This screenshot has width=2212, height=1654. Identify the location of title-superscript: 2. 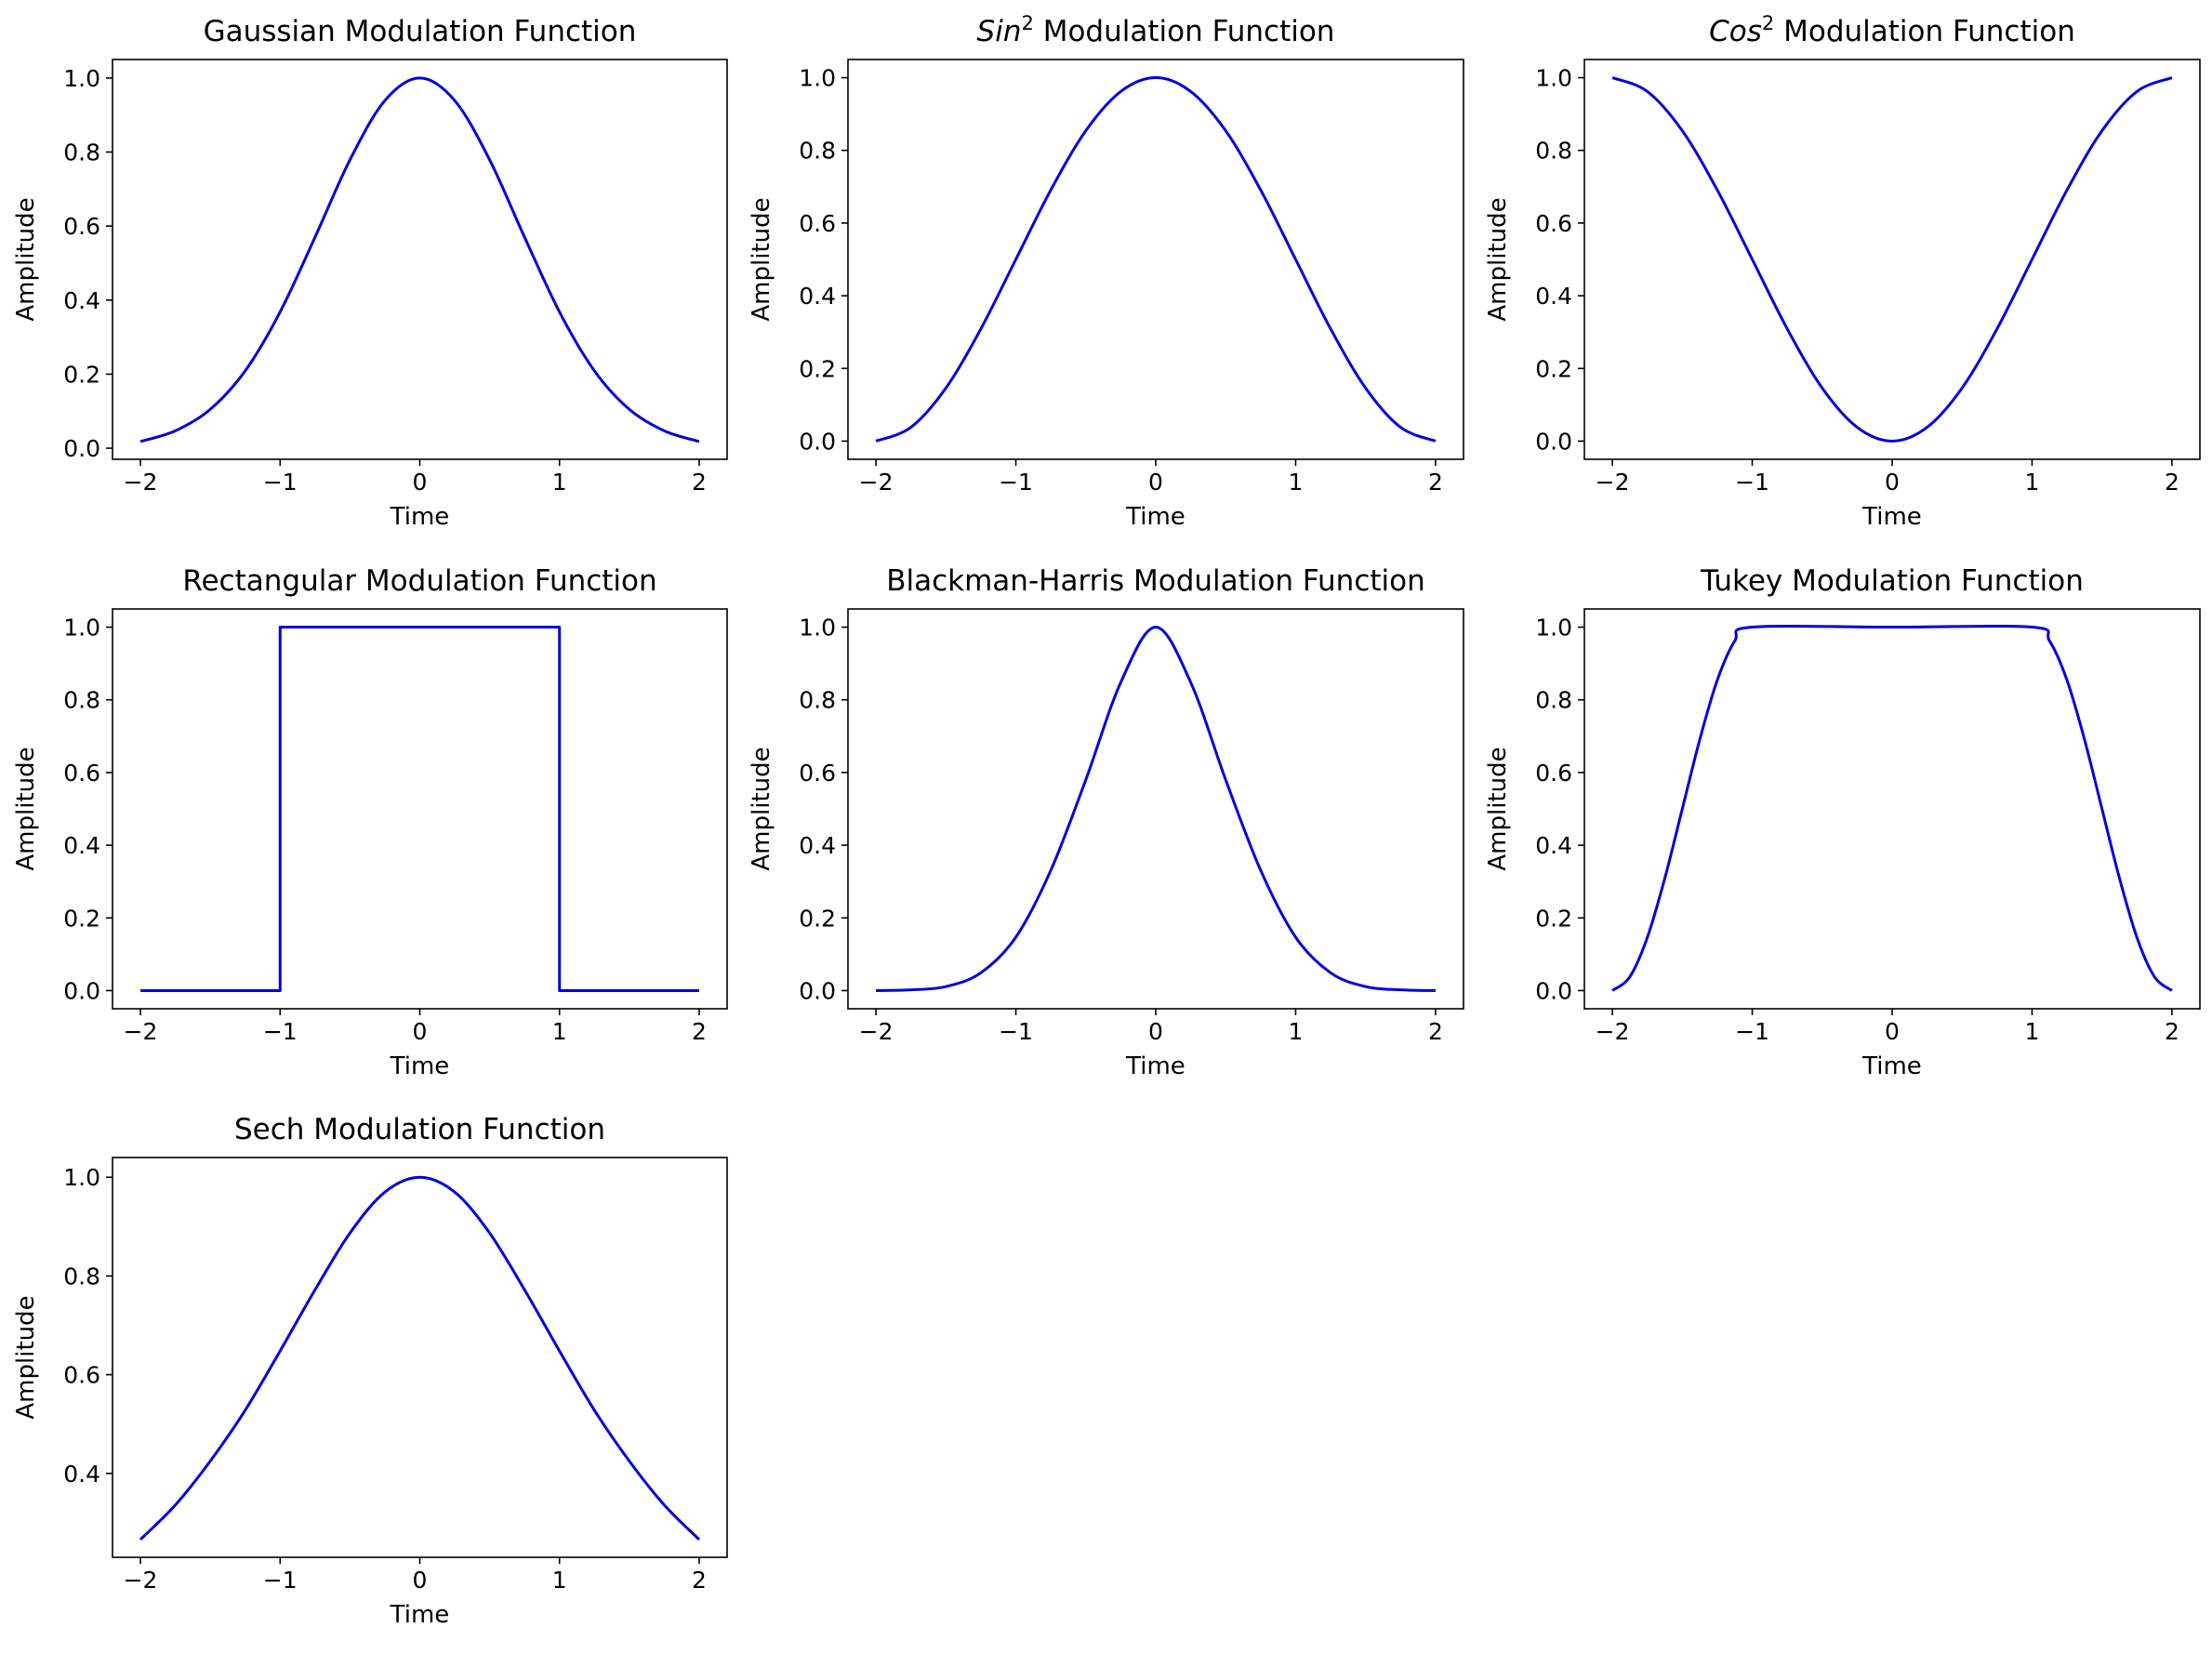
(1768, 23).